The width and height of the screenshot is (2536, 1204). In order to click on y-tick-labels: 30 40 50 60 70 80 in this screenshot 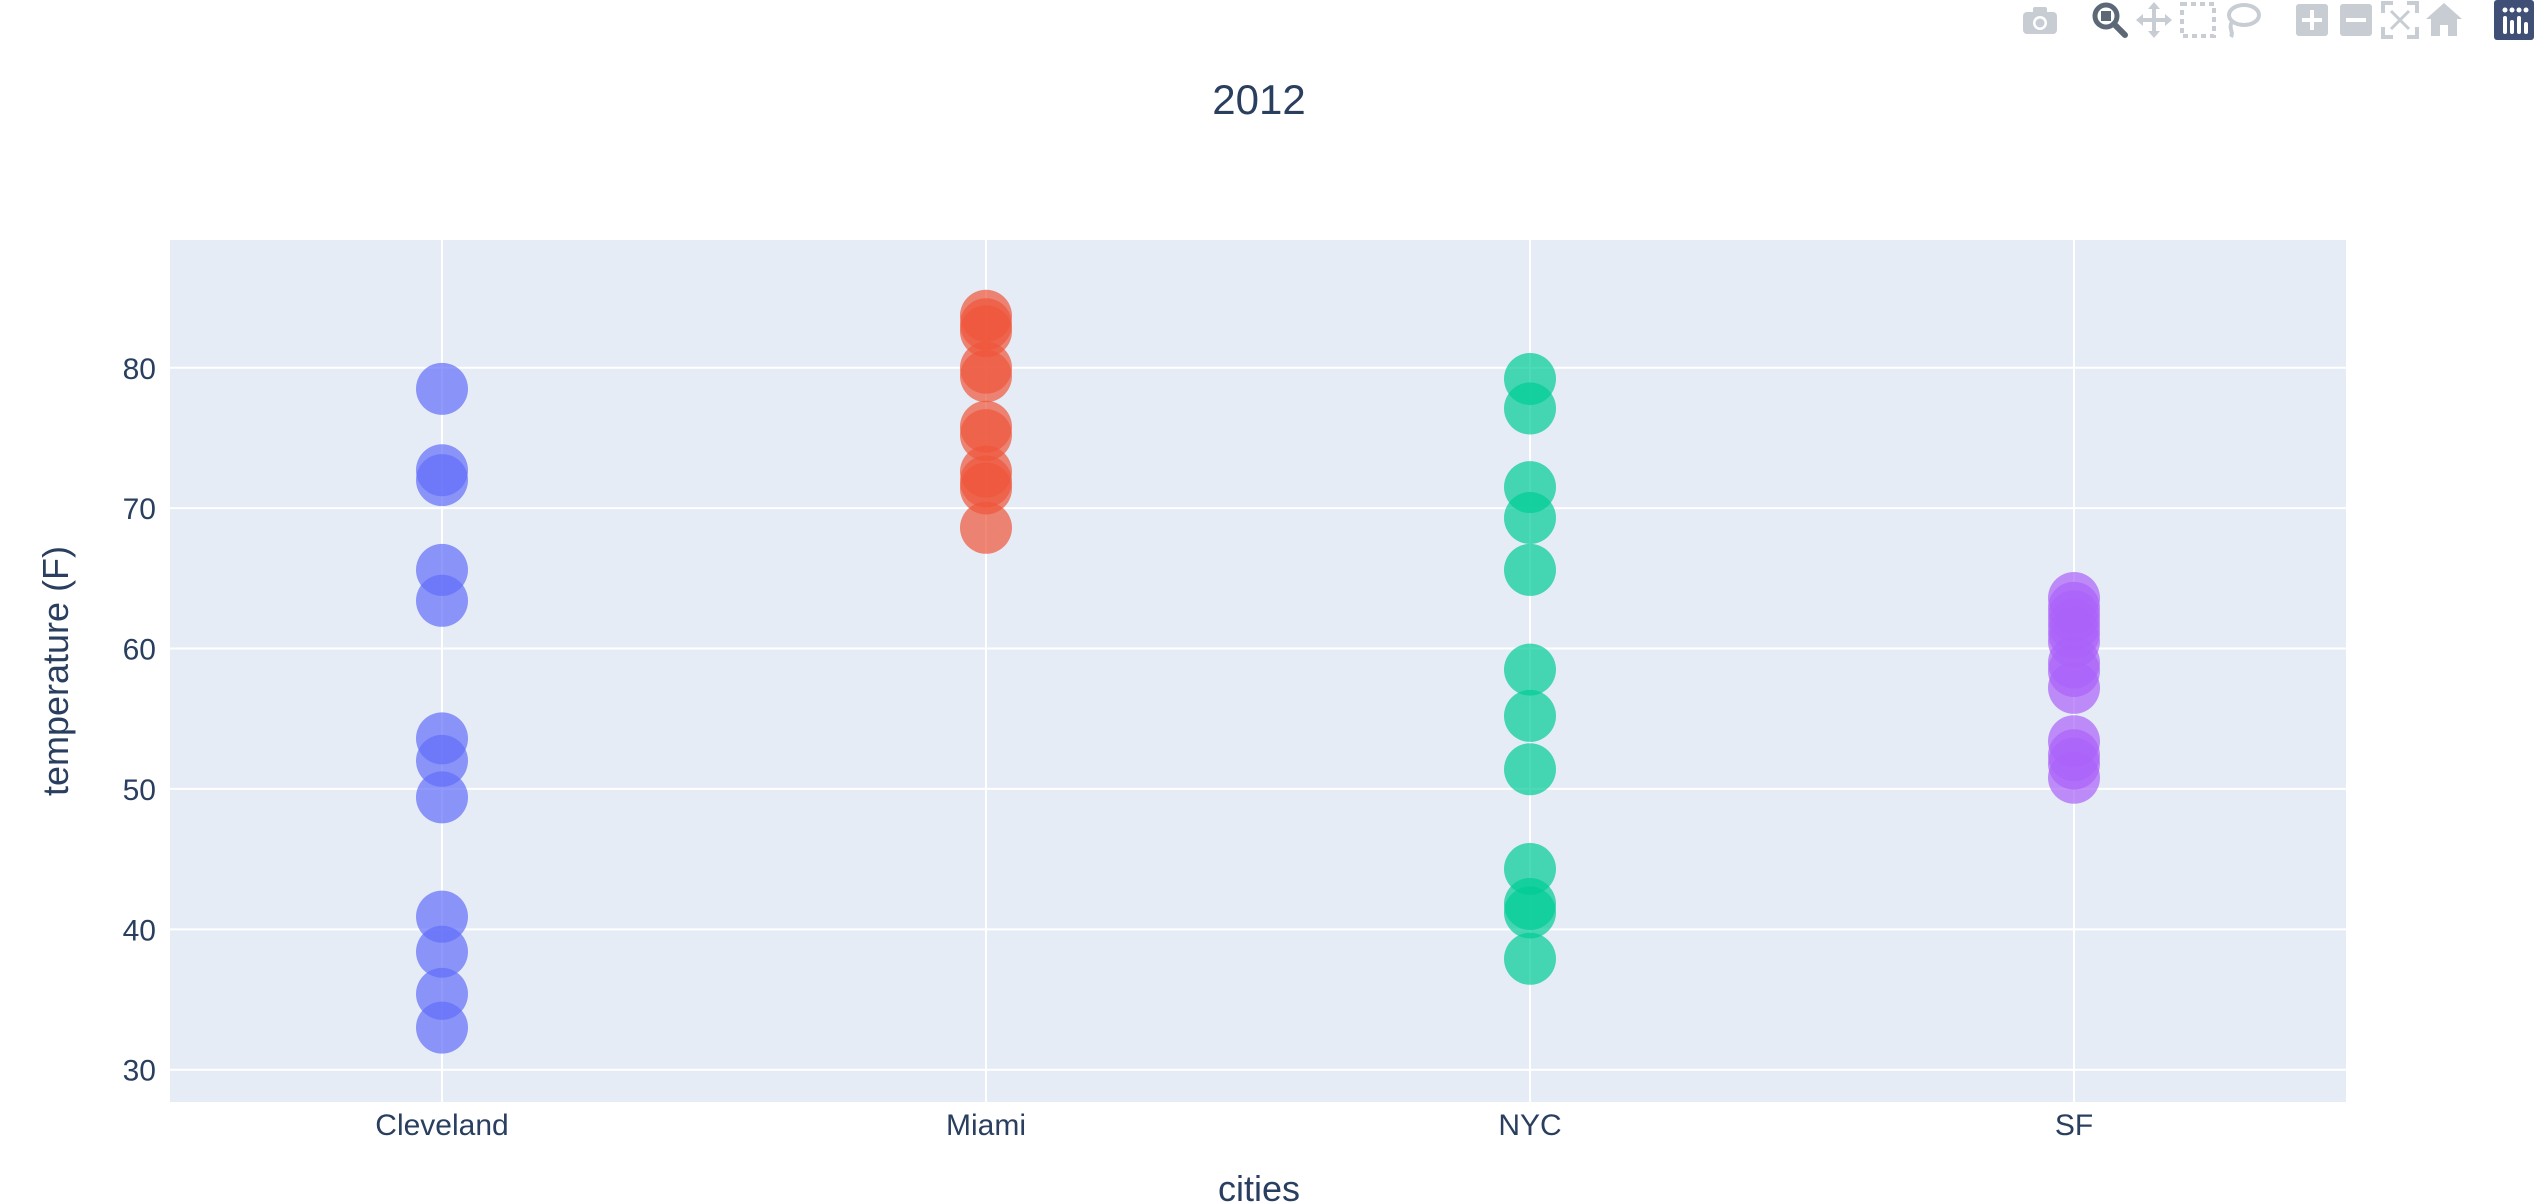, I will do `click(139, 720)`.